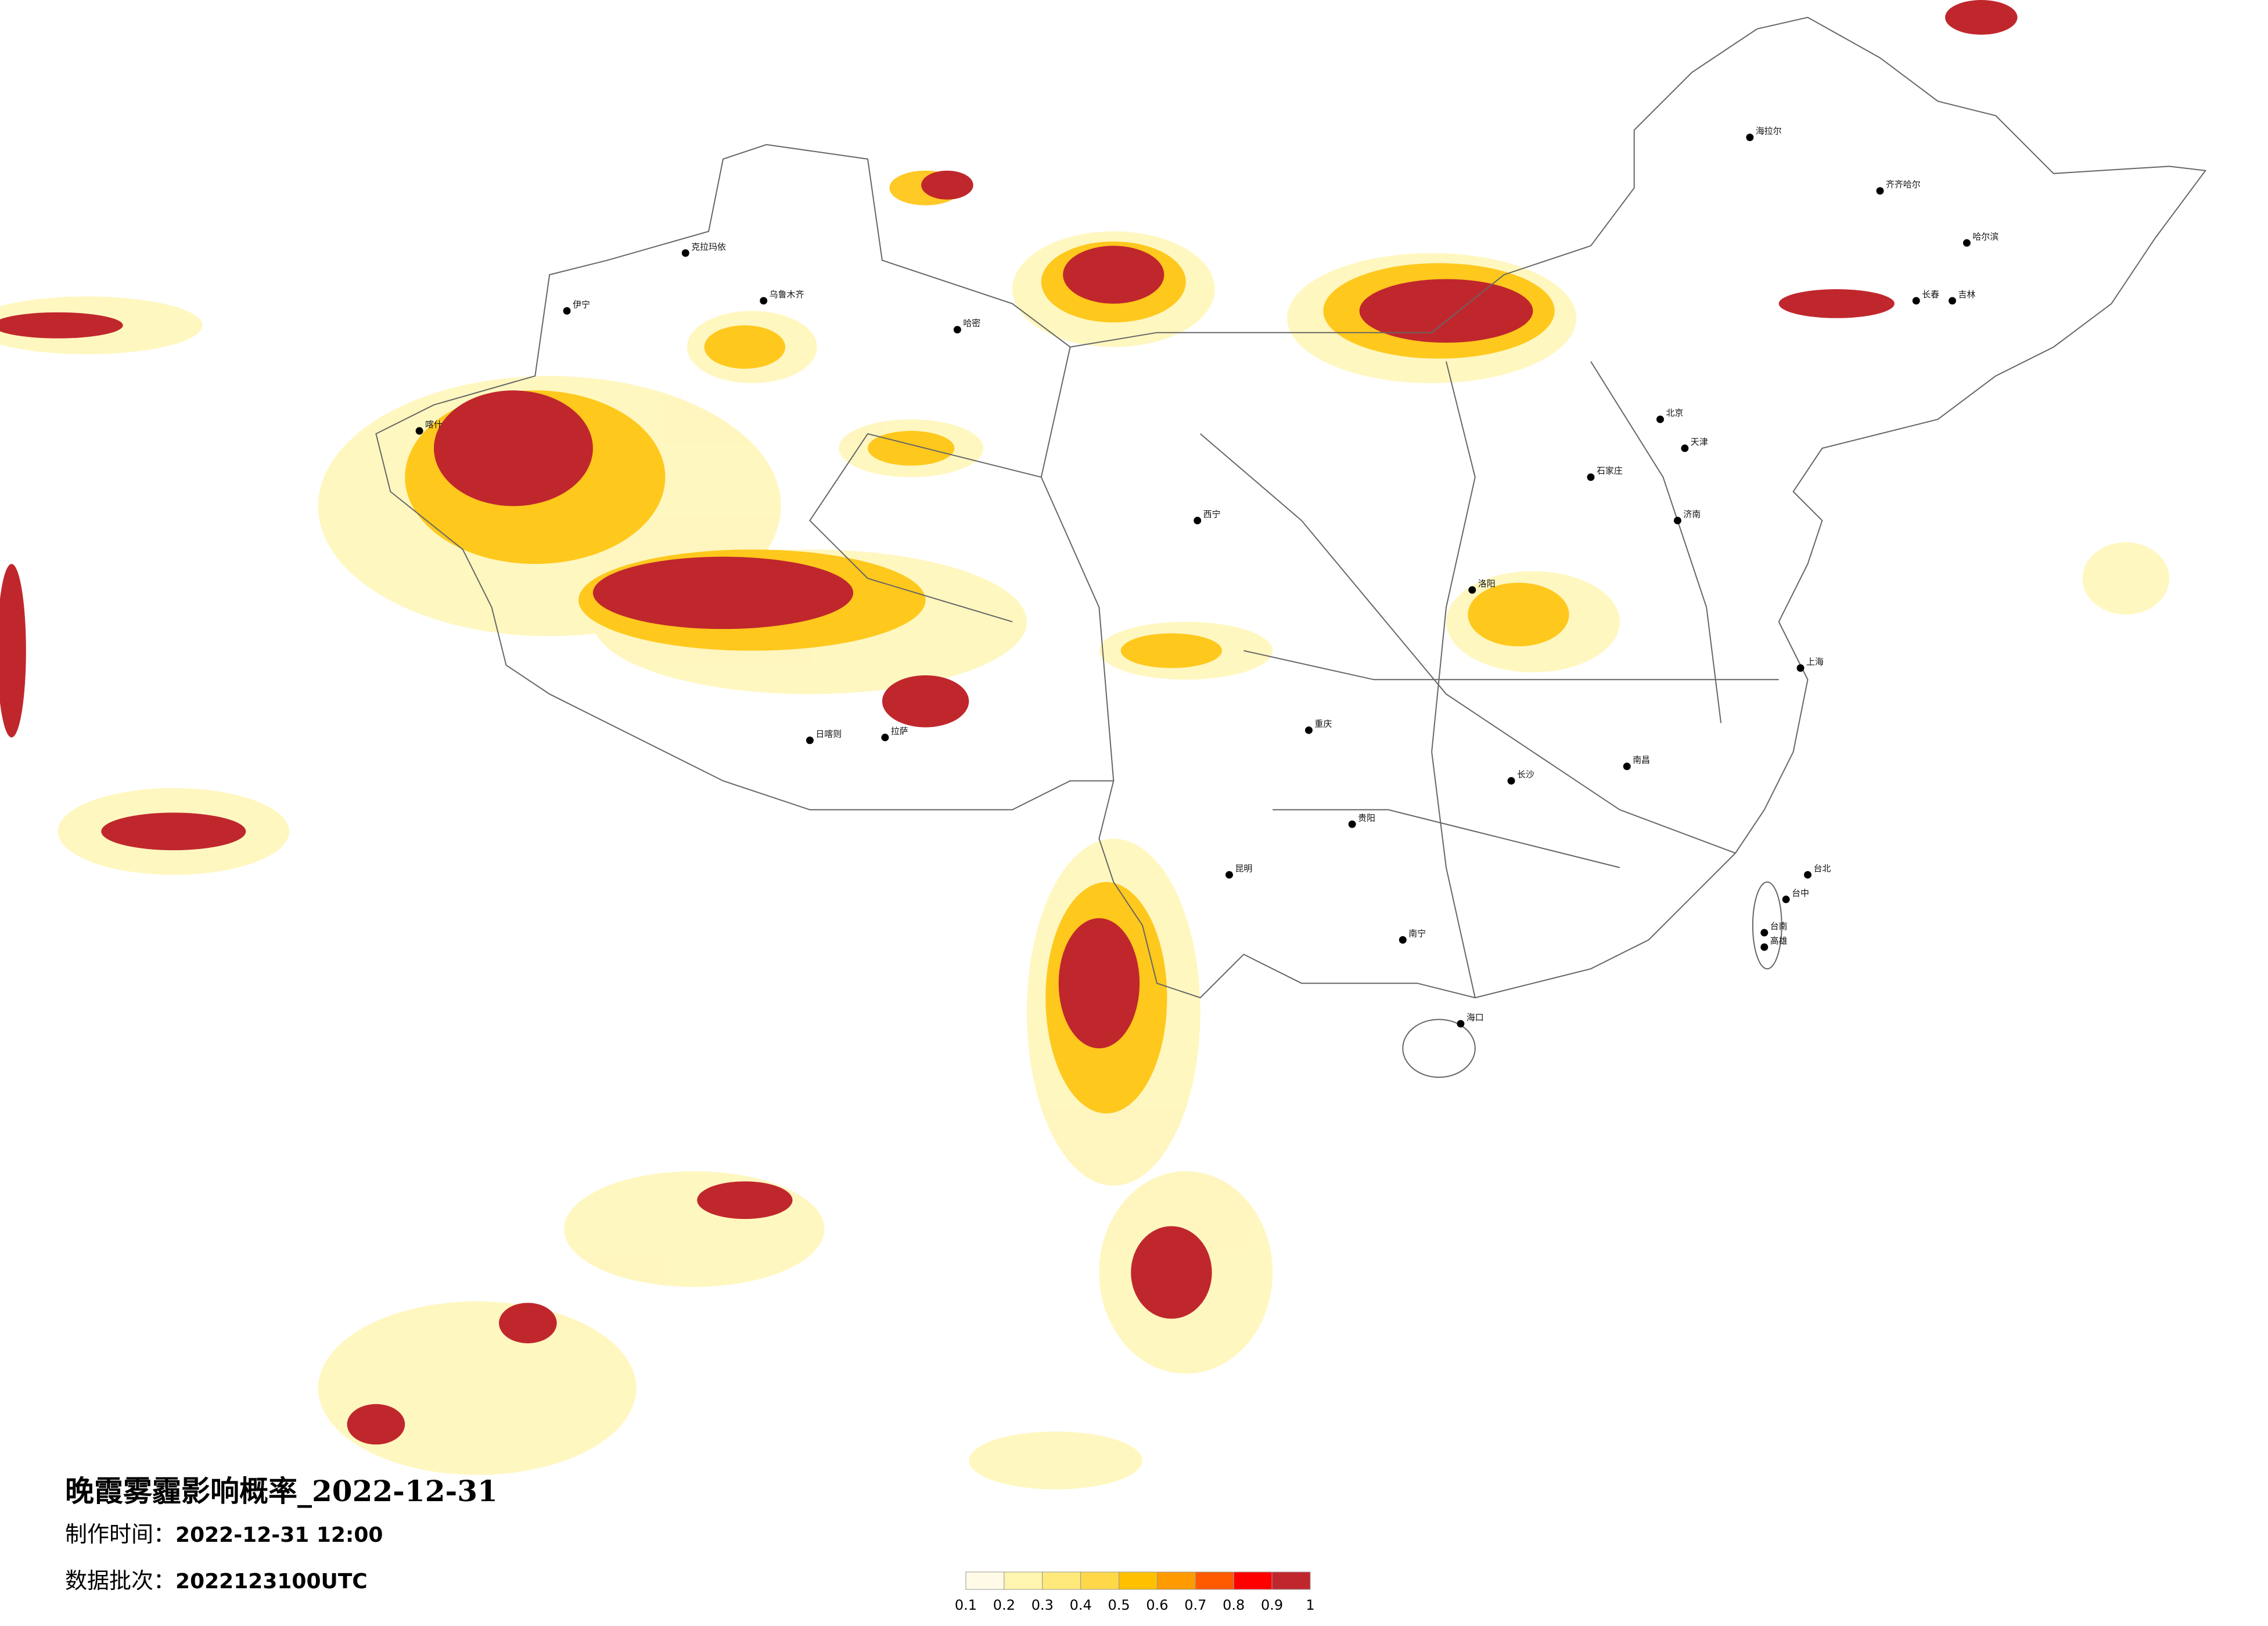  I want to click on issue-time-label: 制作时间：, so click(120, 1534).